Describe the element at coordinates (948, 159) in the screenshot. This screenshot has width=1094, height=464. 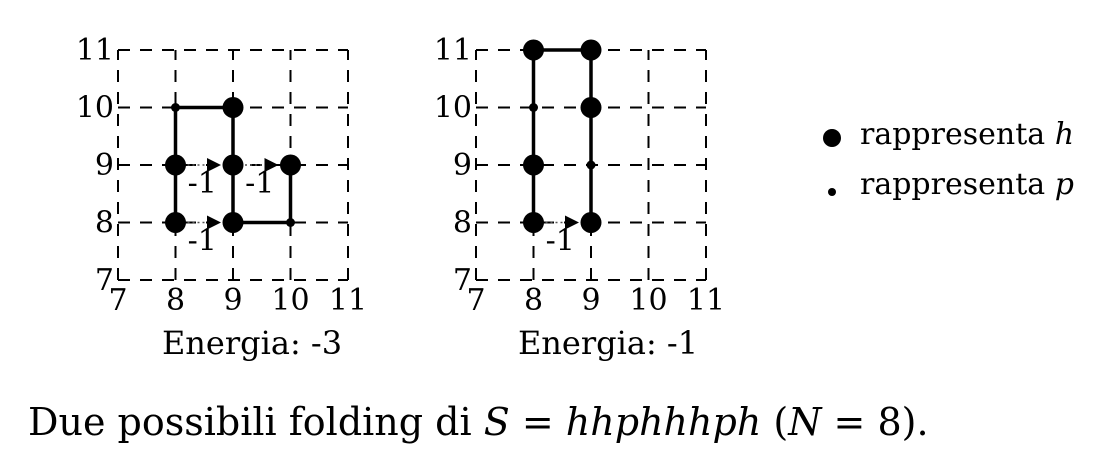
I see `legend: rappresenta h rappresenta p` at that location.